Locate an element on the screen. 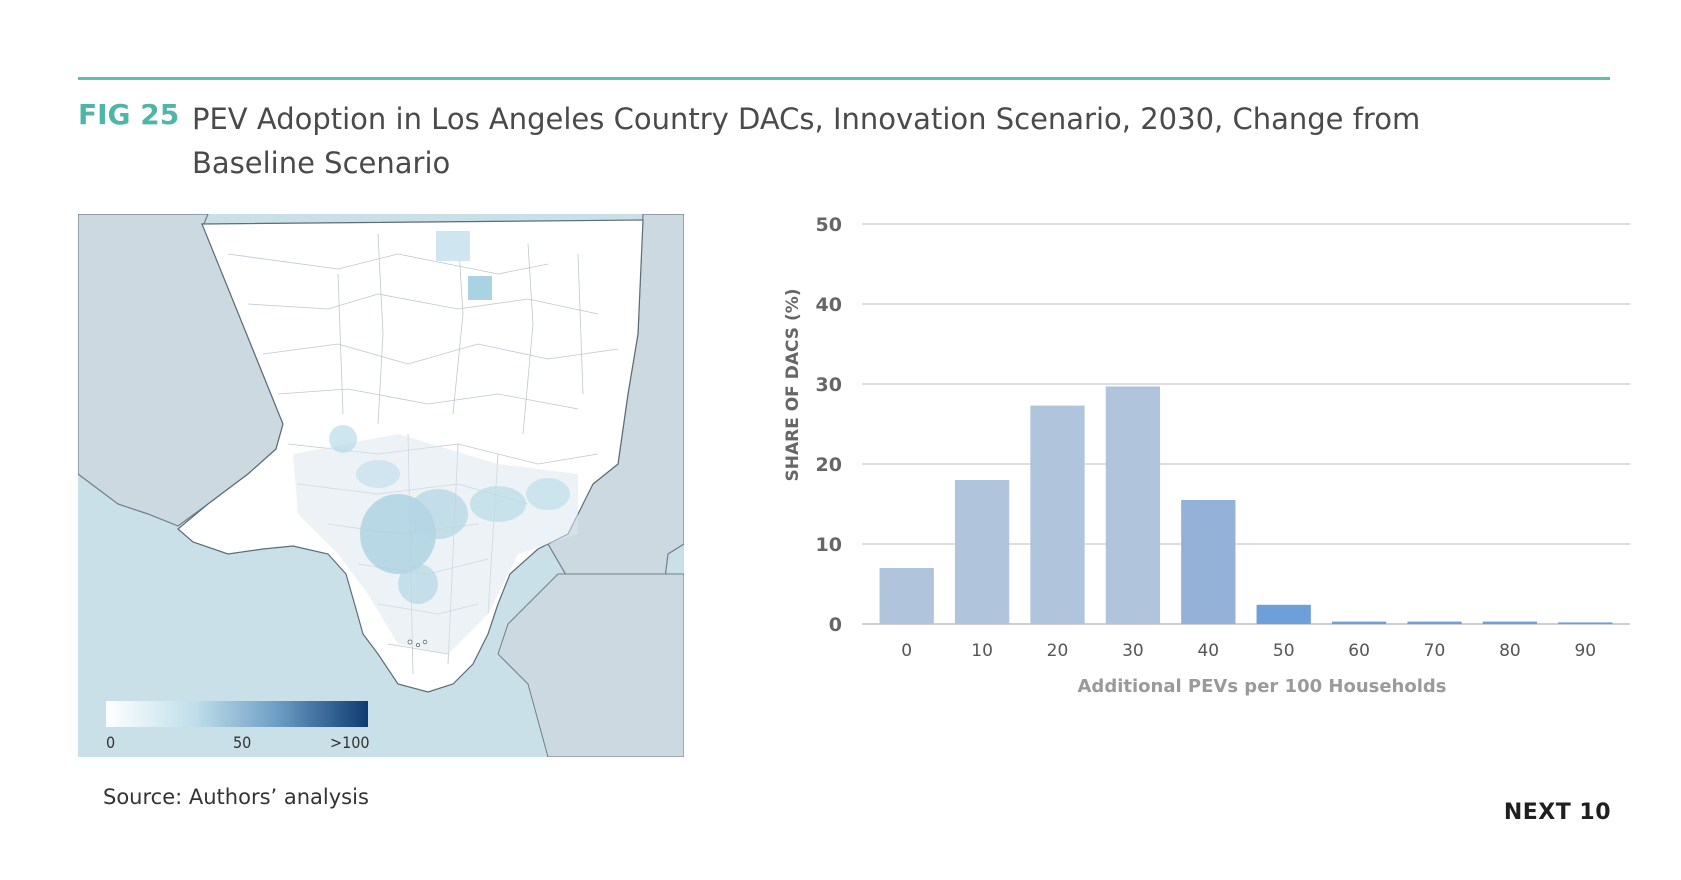 The width and height of the screenshot is (1681, 880). x-tick-label: 40 is located at coordinates (1208, 651).